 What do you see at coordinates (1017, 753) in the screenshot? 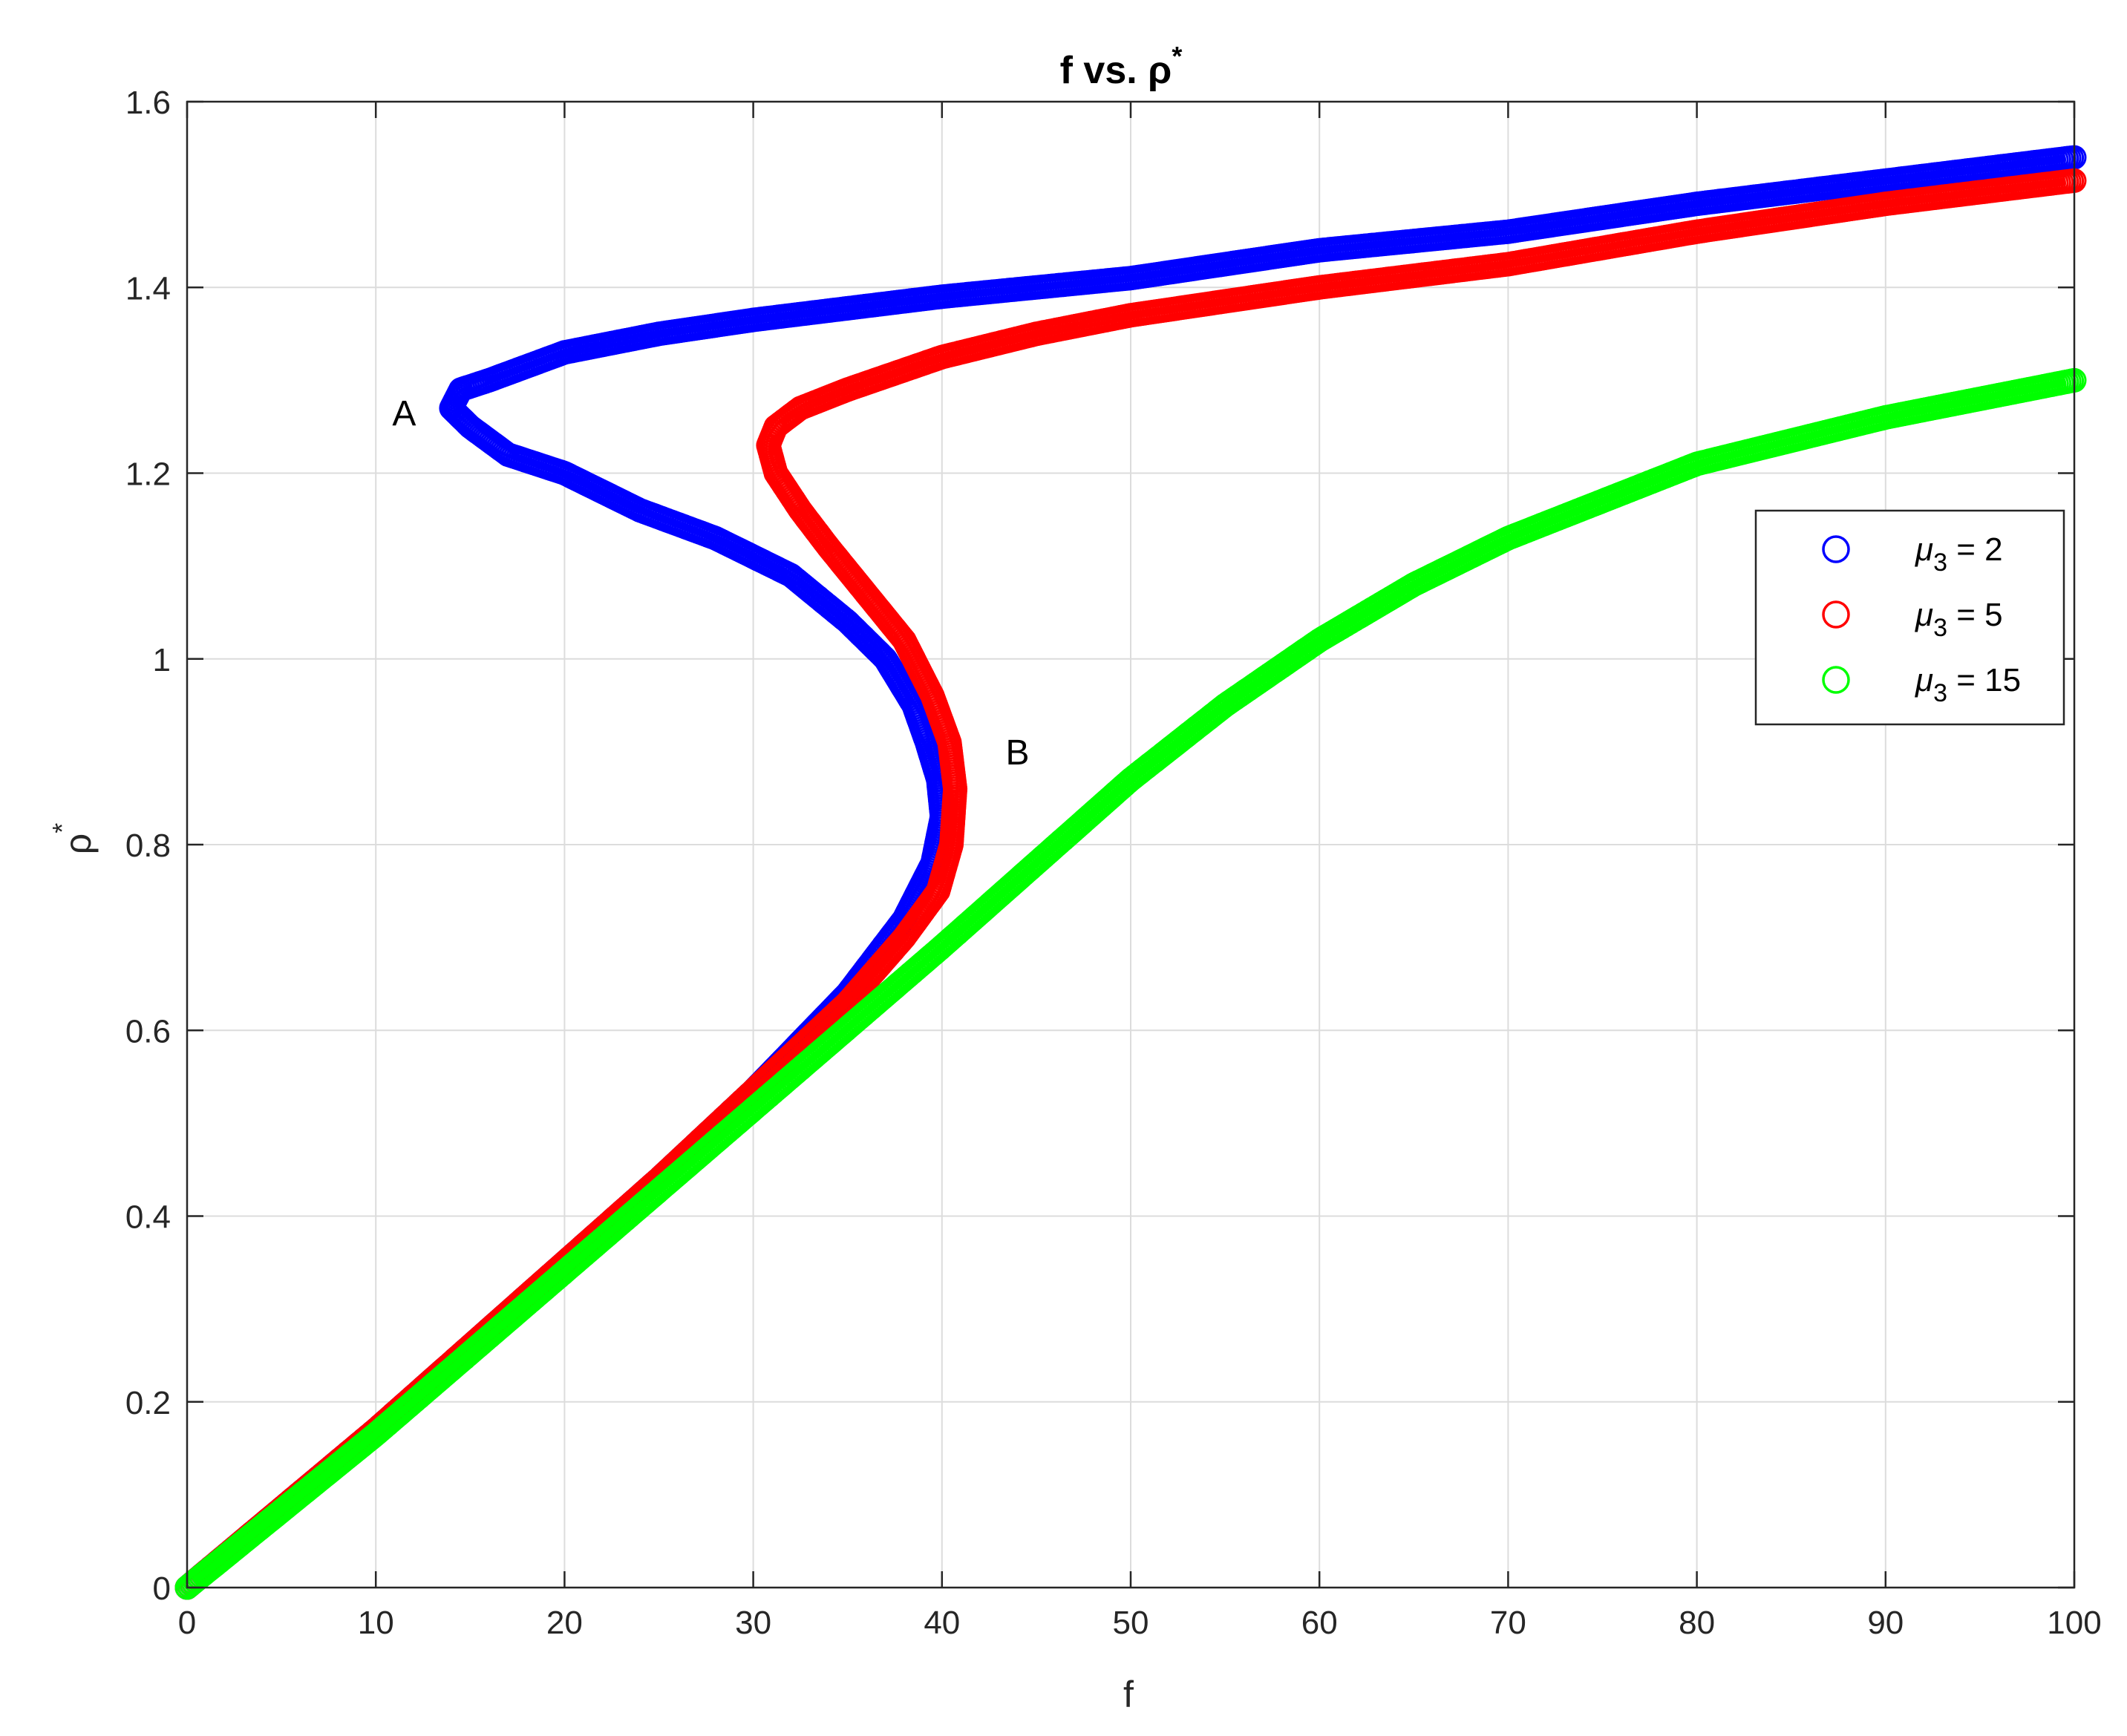
I see `annotation-b: B` at bounding box center [1017, 753].